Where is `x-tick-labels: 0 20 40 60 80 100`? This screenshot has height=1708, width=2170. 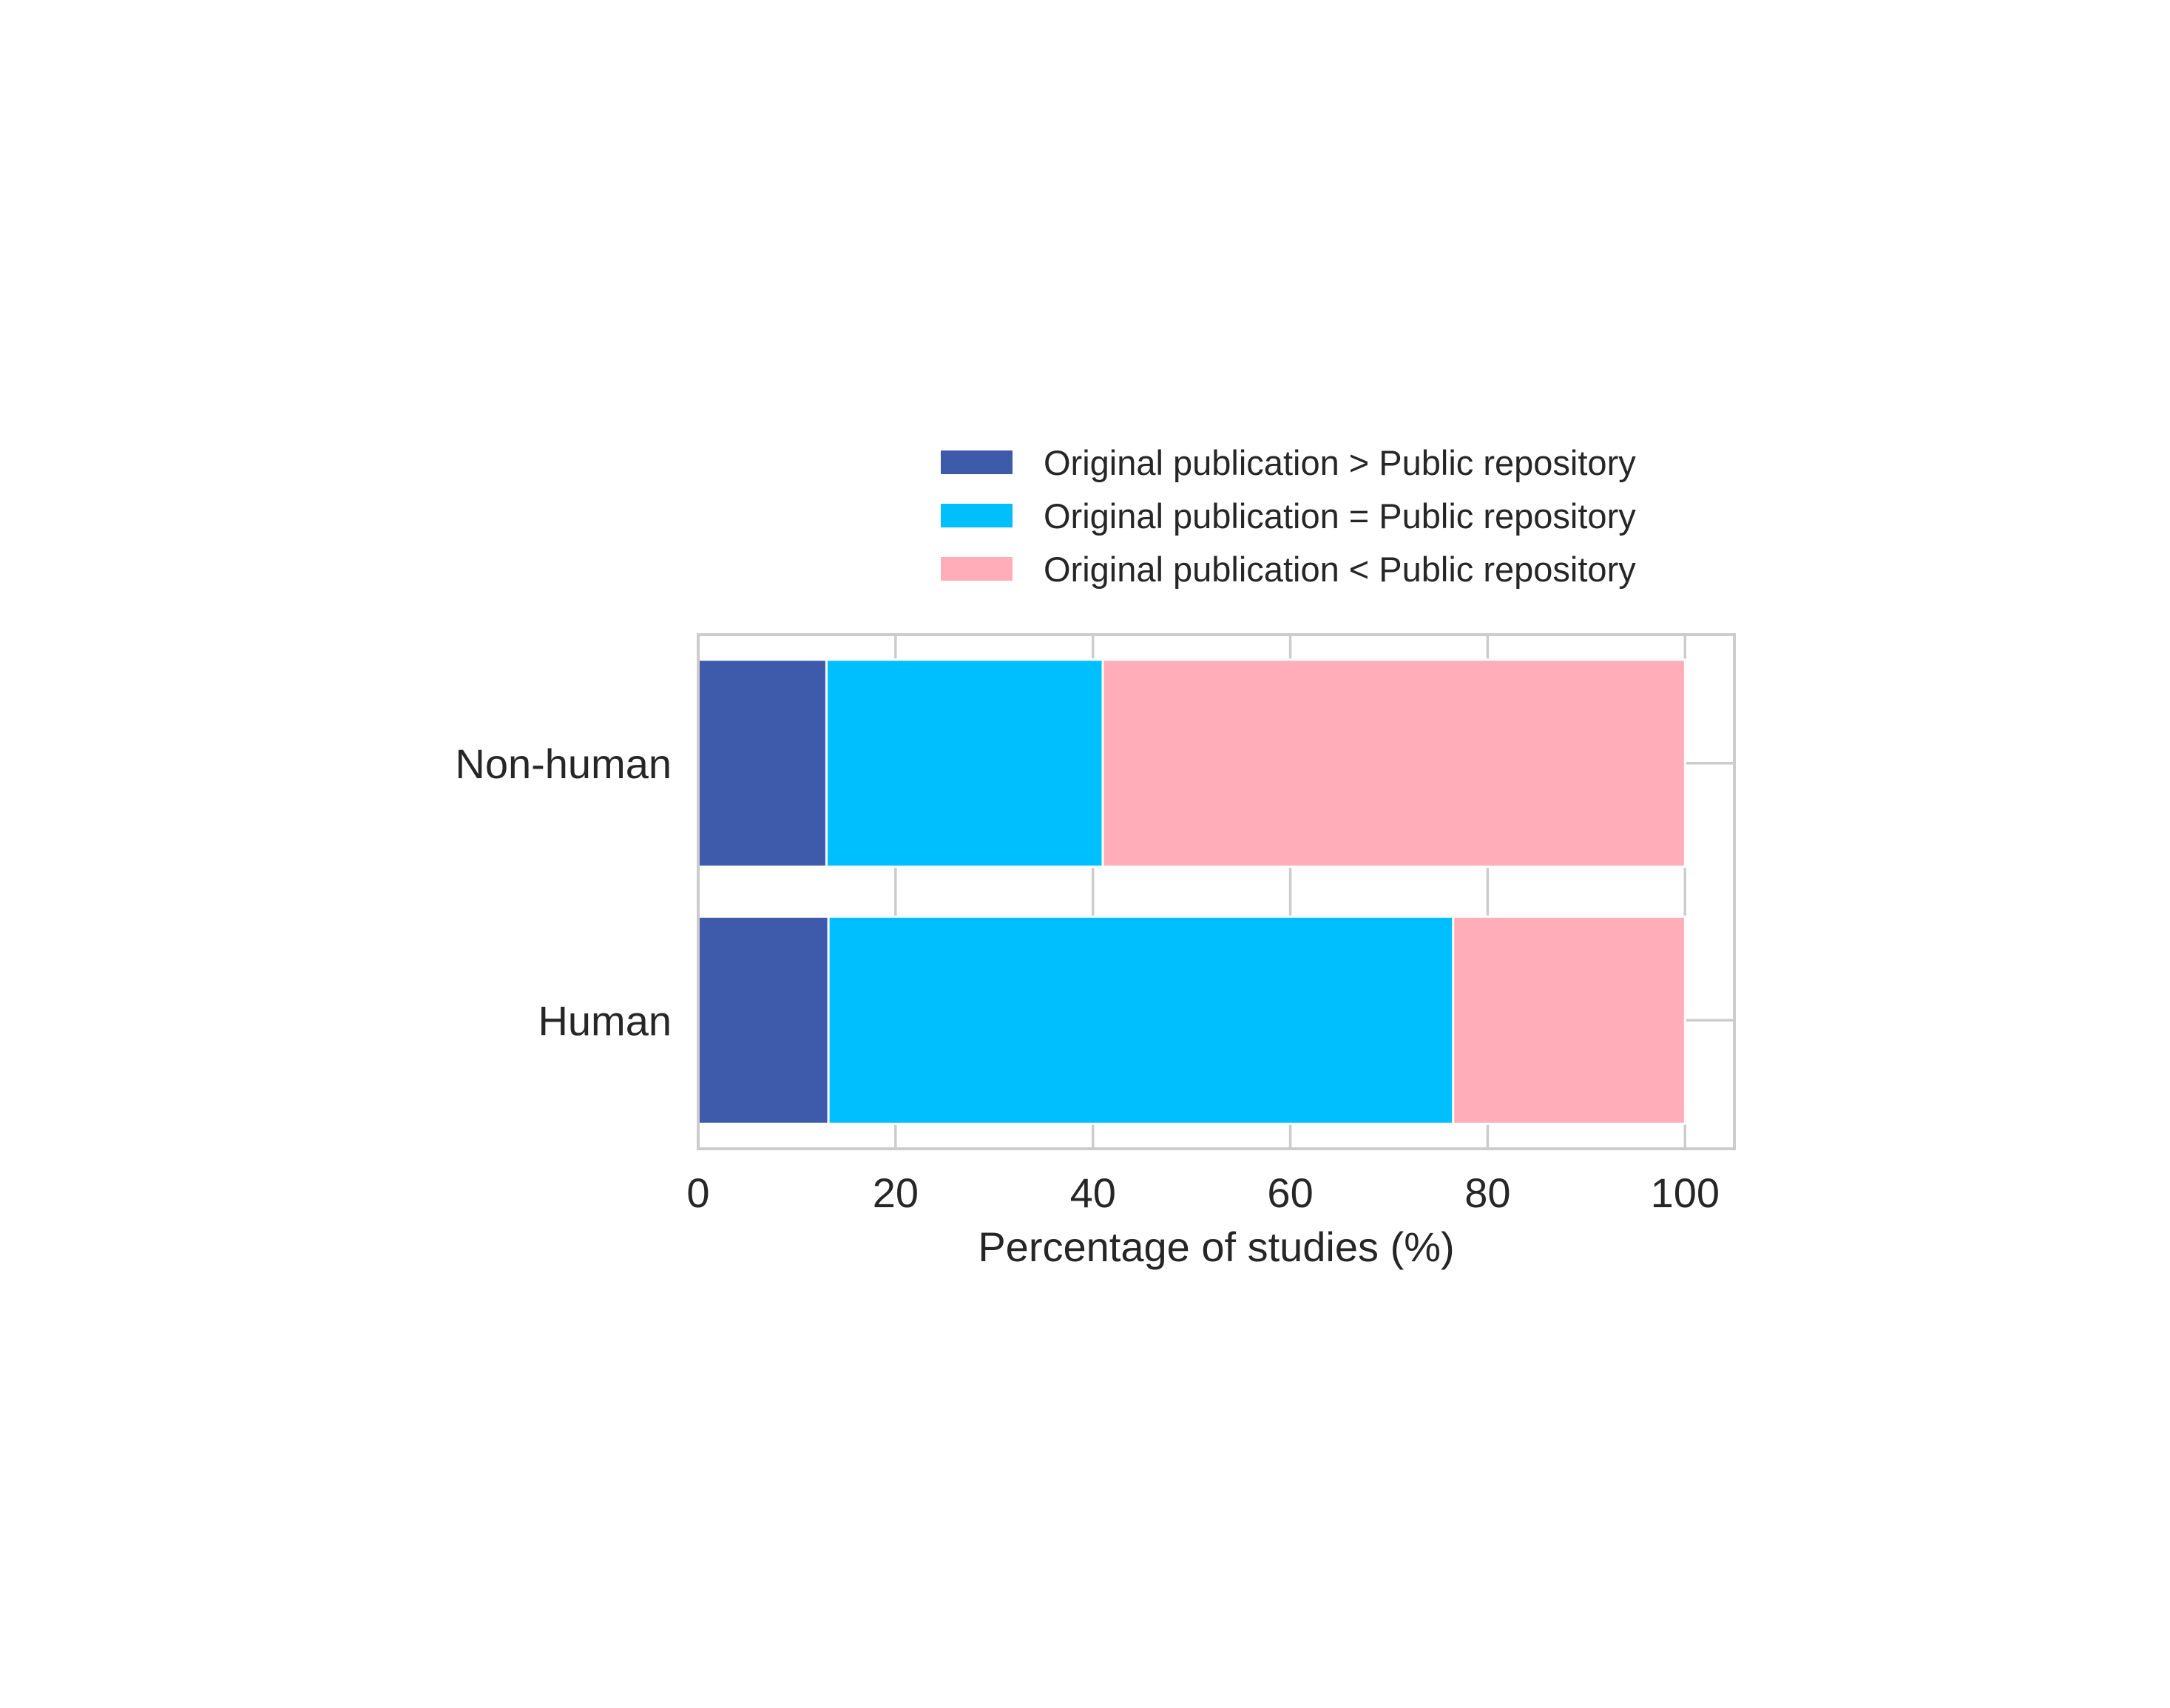 x-tick-labels: 0 20 40 60 80 100 is located at coordinates (1203, 1192).